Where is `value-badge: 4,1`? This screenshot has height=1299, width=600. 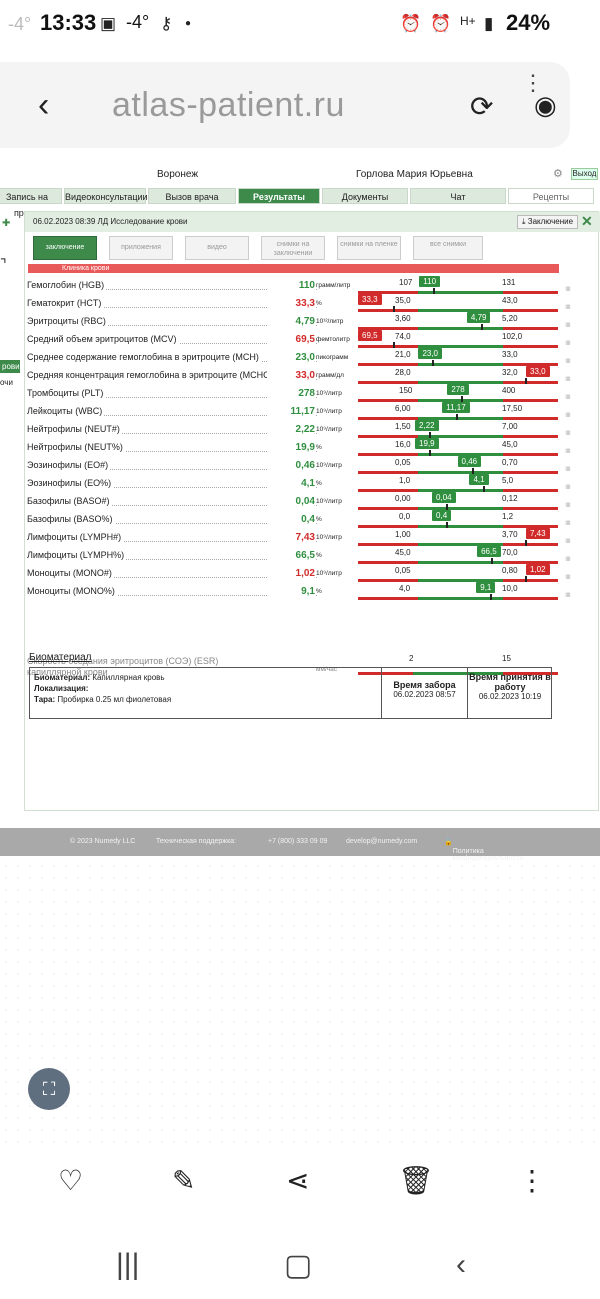 value-badge: 4,1 is located at coordinates (479, 479).